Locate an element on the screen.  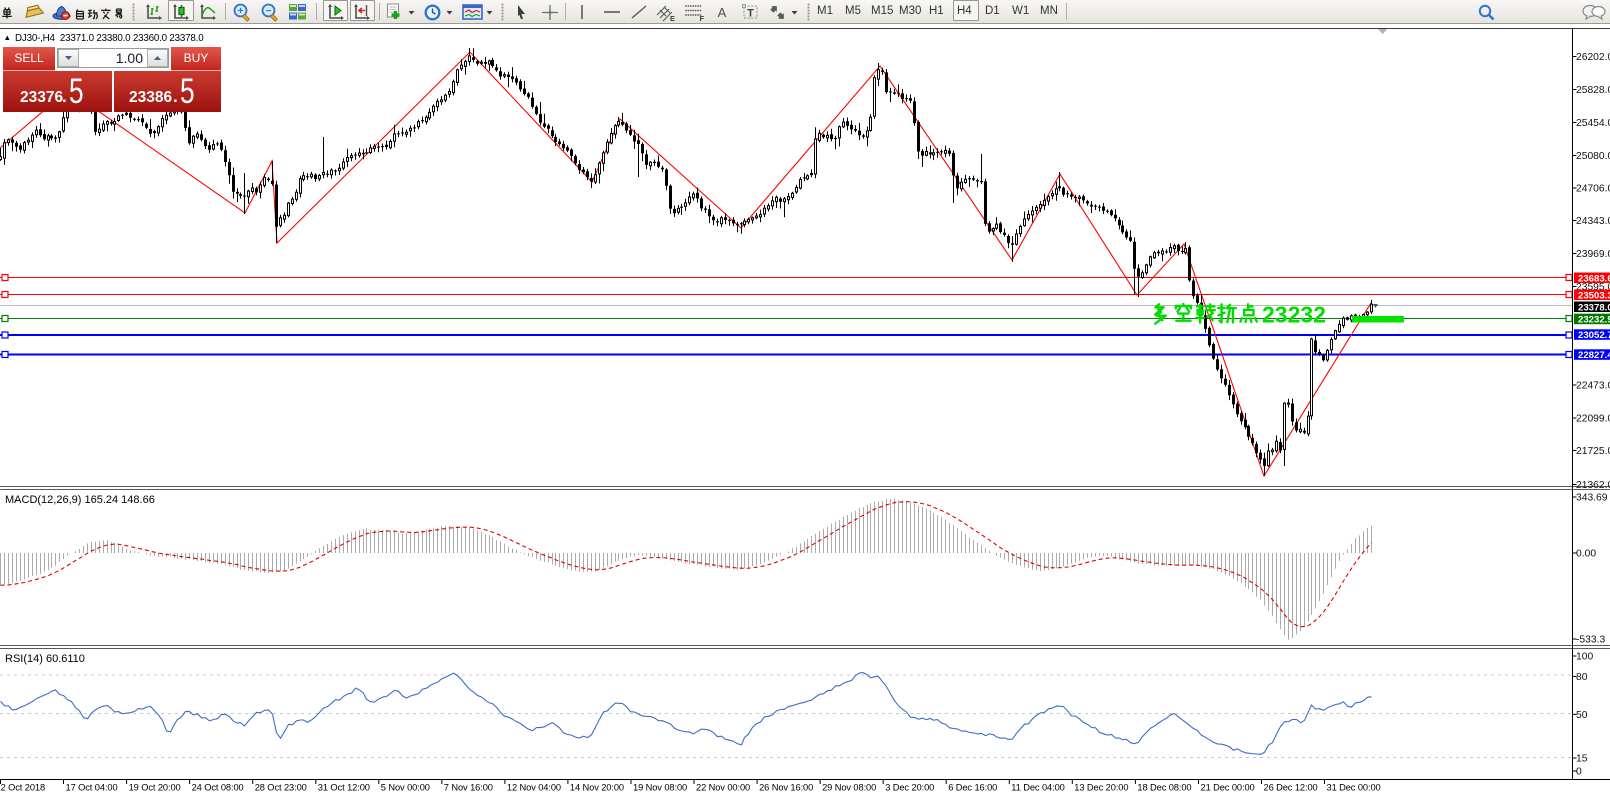
svg-text: 18 Dec 08:00 is located at coordinates (1164, 788).